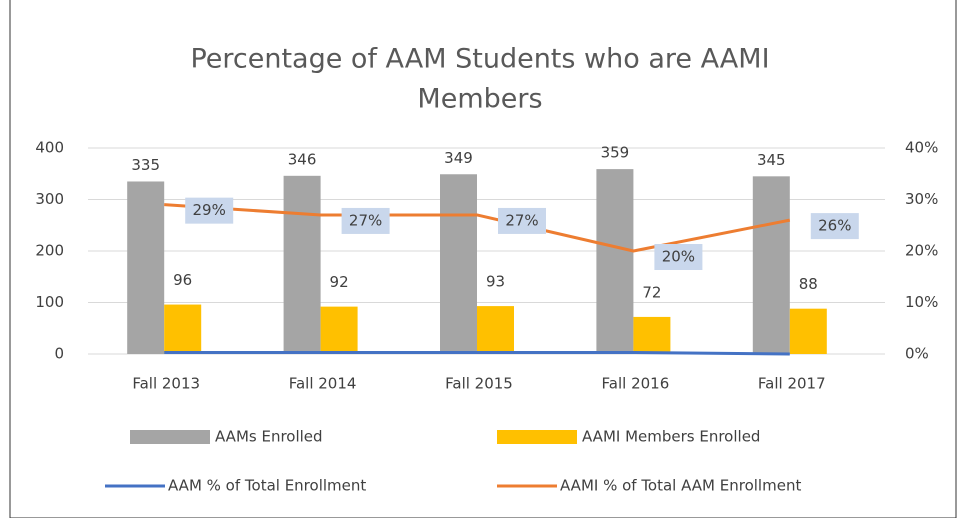 The image size is (958, 518). Describe the element at coordinates (651, 292) in the screenshot. I see `data-label: 72` at that location.